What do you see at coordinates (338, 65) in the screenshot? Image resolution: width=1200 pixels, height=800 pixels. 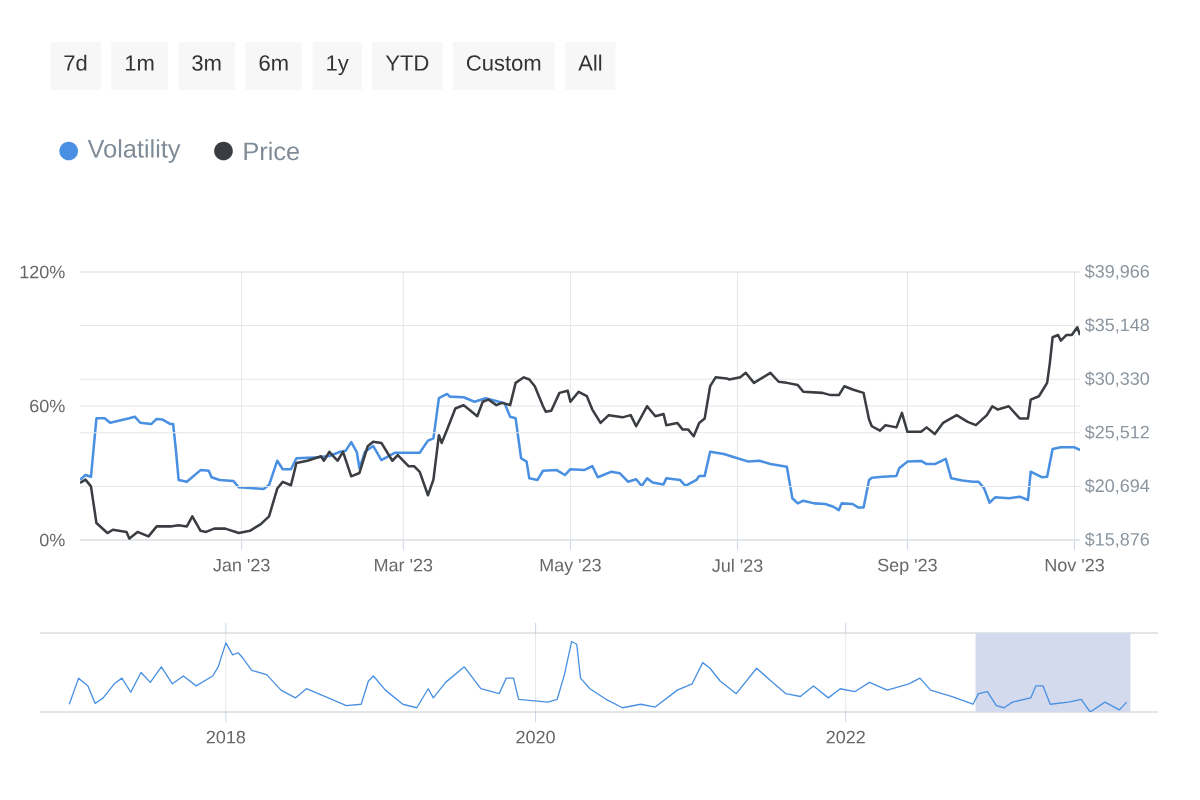 I see `text: 1y` at bounding box center [338, 65].